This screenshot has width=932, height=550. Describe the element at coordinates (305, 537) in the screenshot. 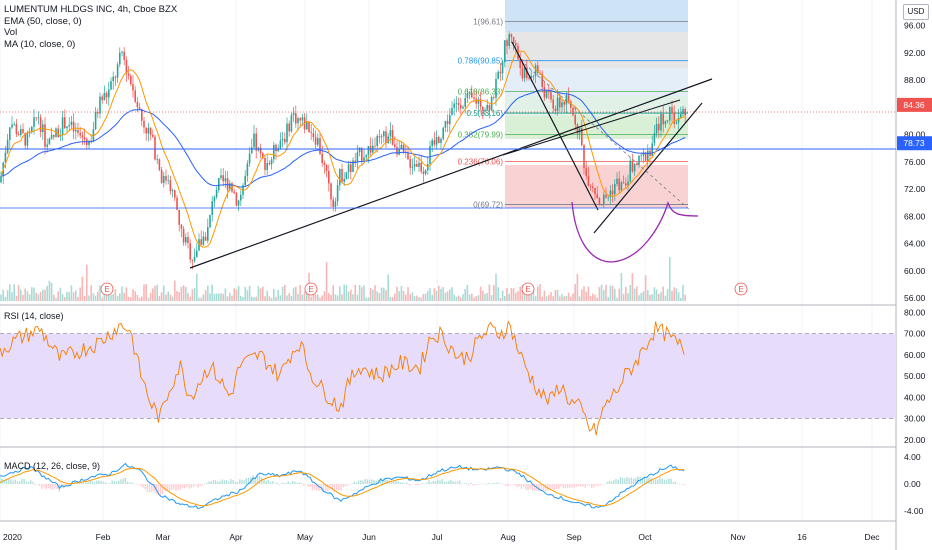

I see `time-axis-label: May` at that location.